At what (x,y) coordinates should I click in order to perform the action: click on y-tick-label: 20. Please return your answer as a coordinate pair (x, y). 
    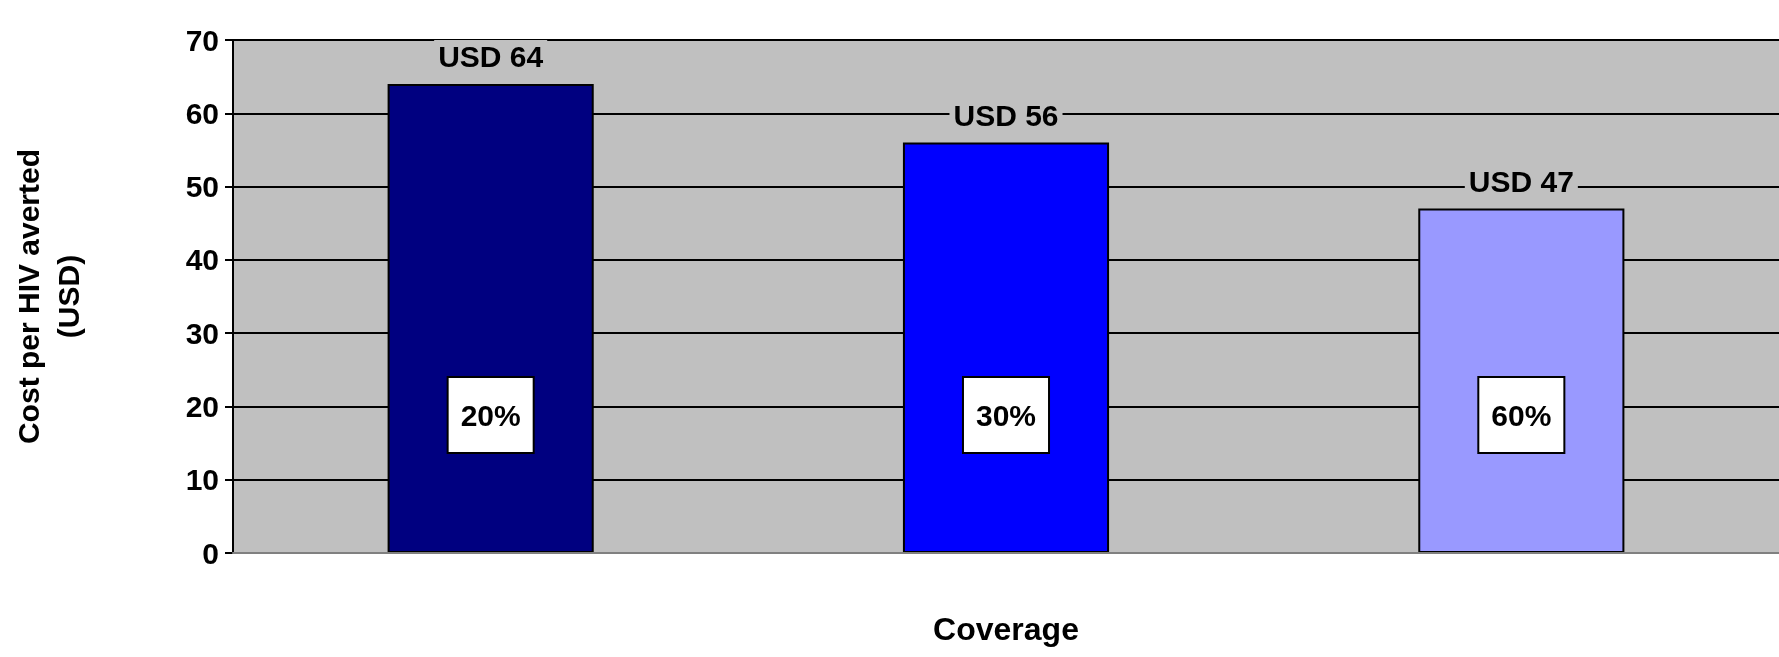
    Looking at the image, I should click on (202, 406).